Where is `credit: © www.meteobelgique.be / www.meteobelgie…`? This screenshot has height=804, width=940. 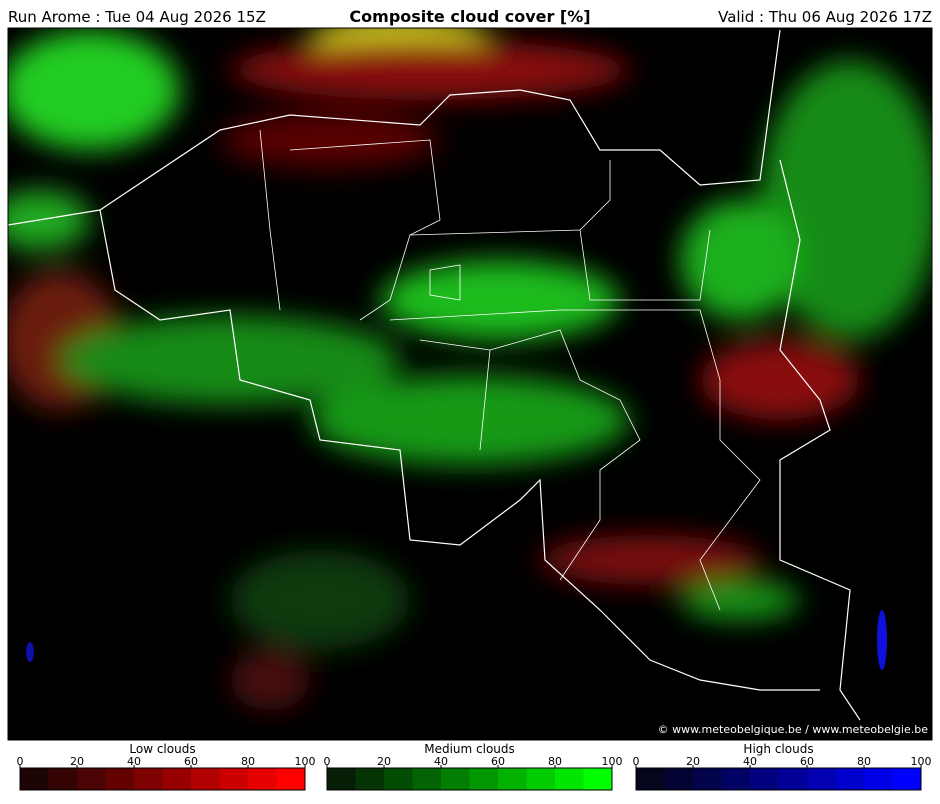
credit: © www.meteobelgique.be / www.meteobelgie… is located at coordinates (793, 729).